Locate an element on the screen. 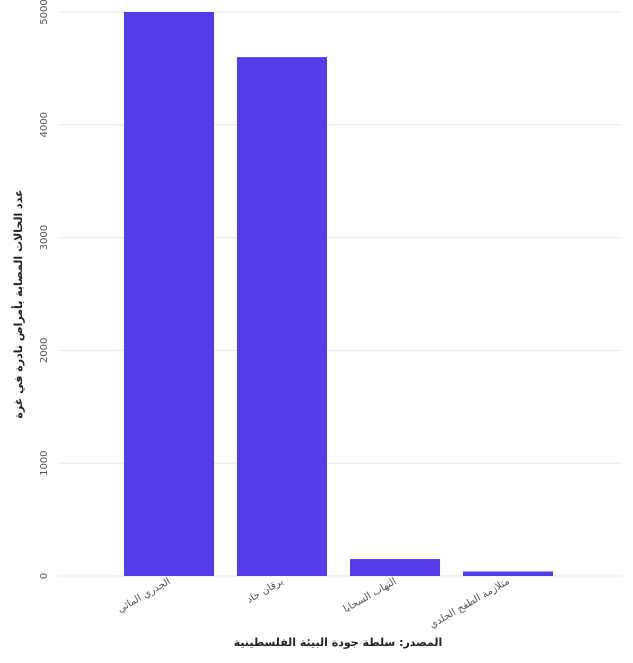 The image size is (633, 663). x-tick-label: التهاب السحايا is located at coordinates (370, 595).